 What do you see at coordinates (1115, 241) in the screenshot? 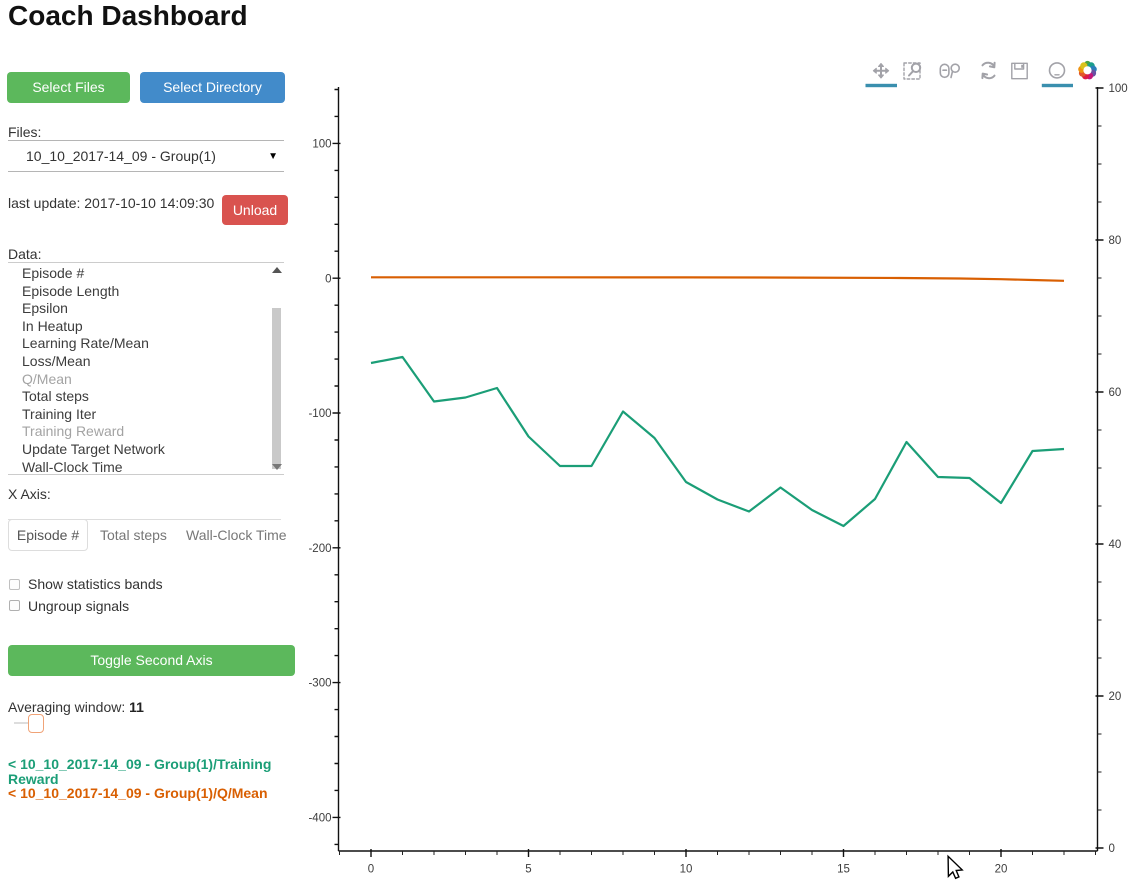
I see `svg-text: 80` at bounding box center [1115, 241].